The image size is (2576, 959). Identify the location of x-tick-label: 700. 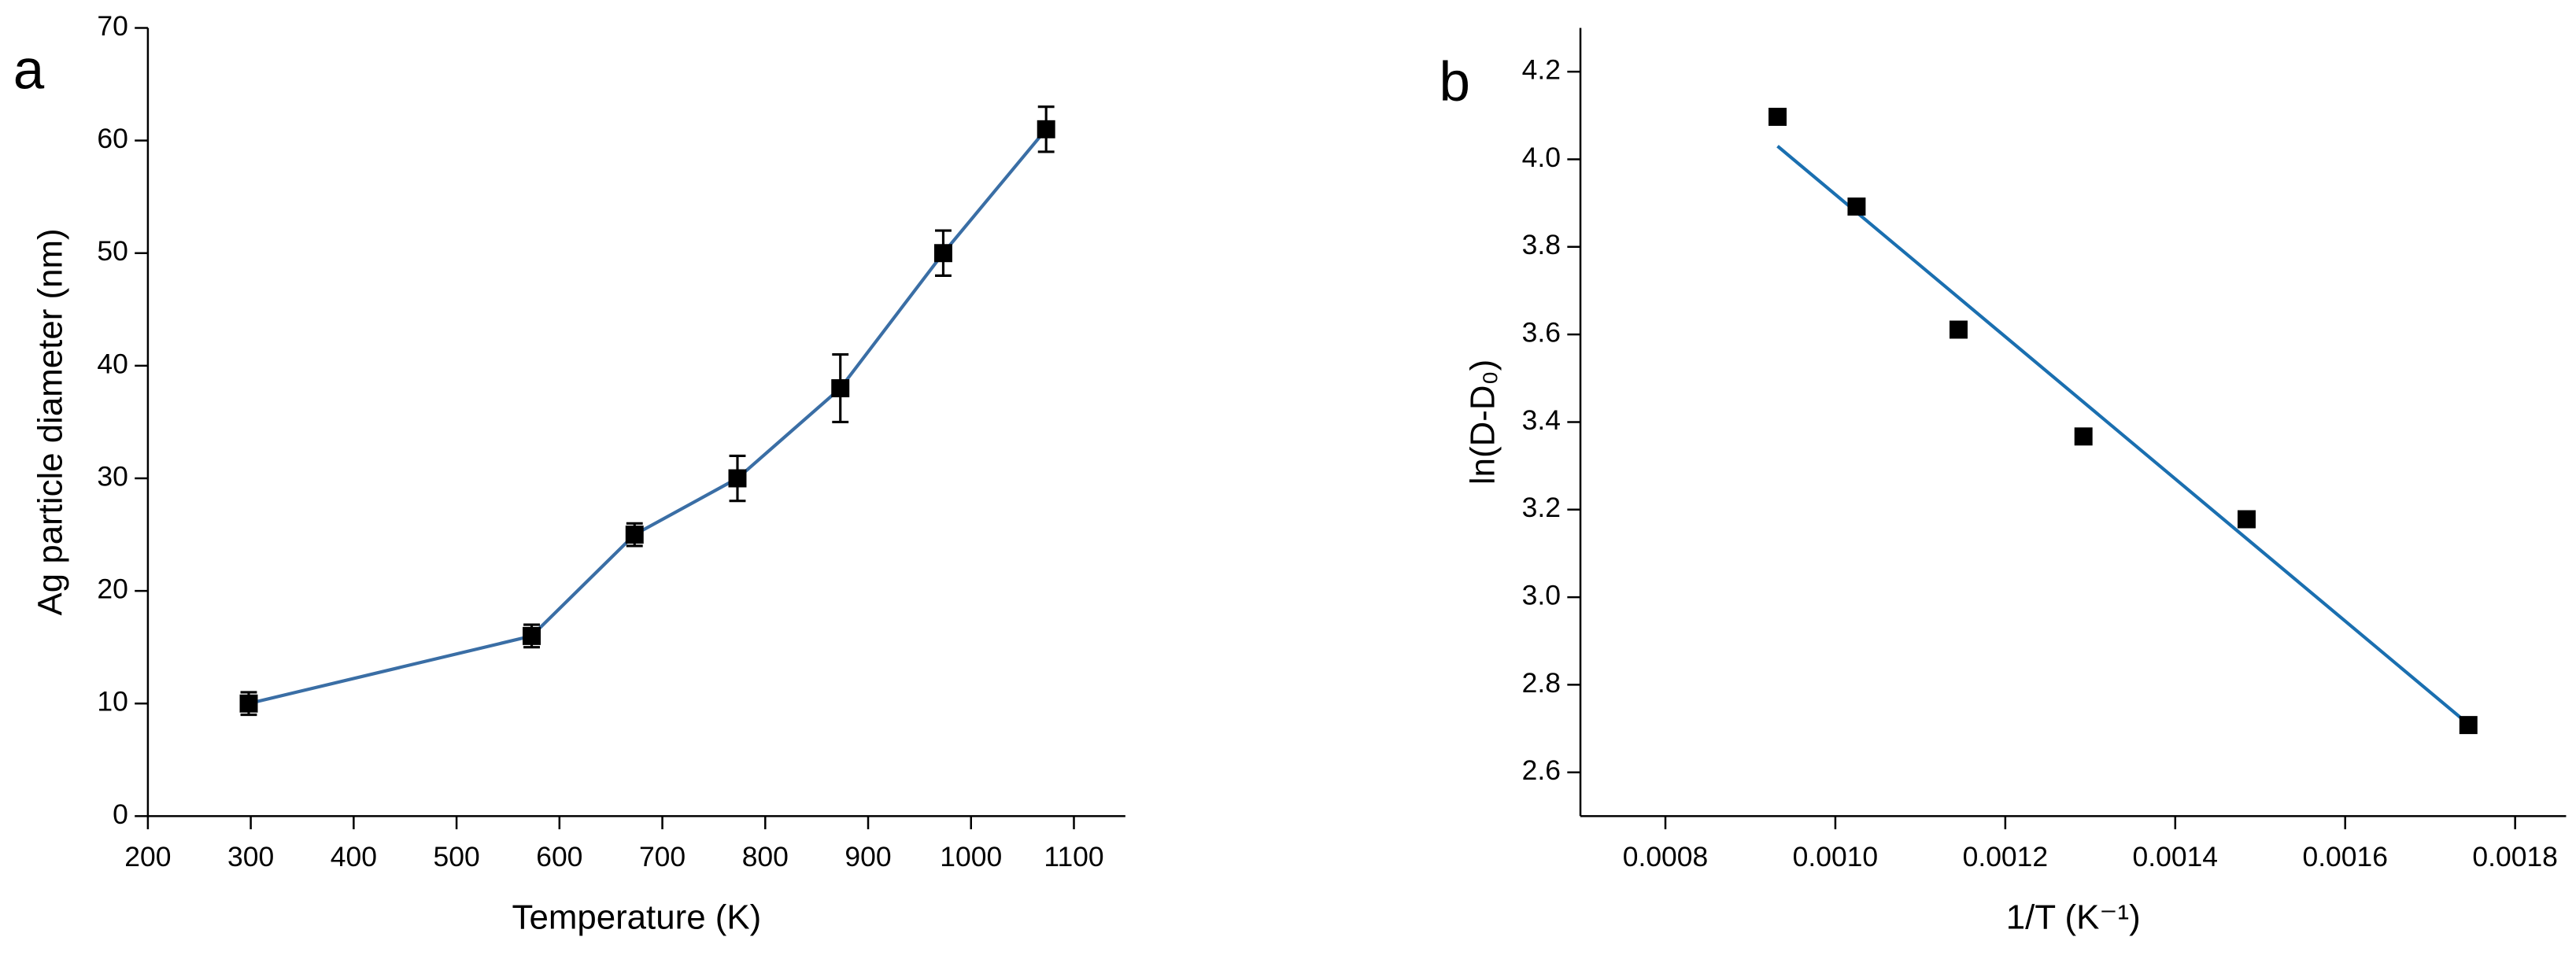
(662, 856).